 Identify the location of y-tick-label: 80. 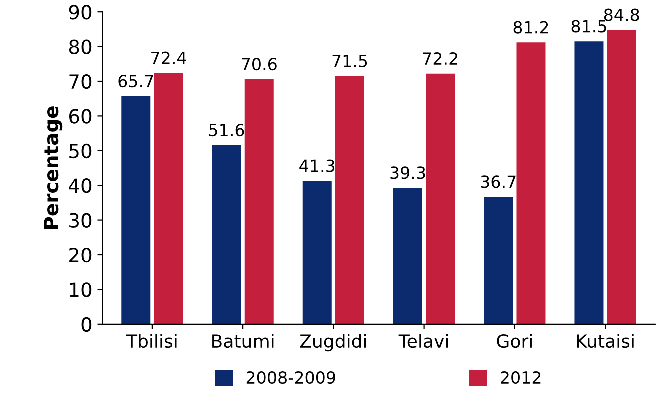
(80, 47).